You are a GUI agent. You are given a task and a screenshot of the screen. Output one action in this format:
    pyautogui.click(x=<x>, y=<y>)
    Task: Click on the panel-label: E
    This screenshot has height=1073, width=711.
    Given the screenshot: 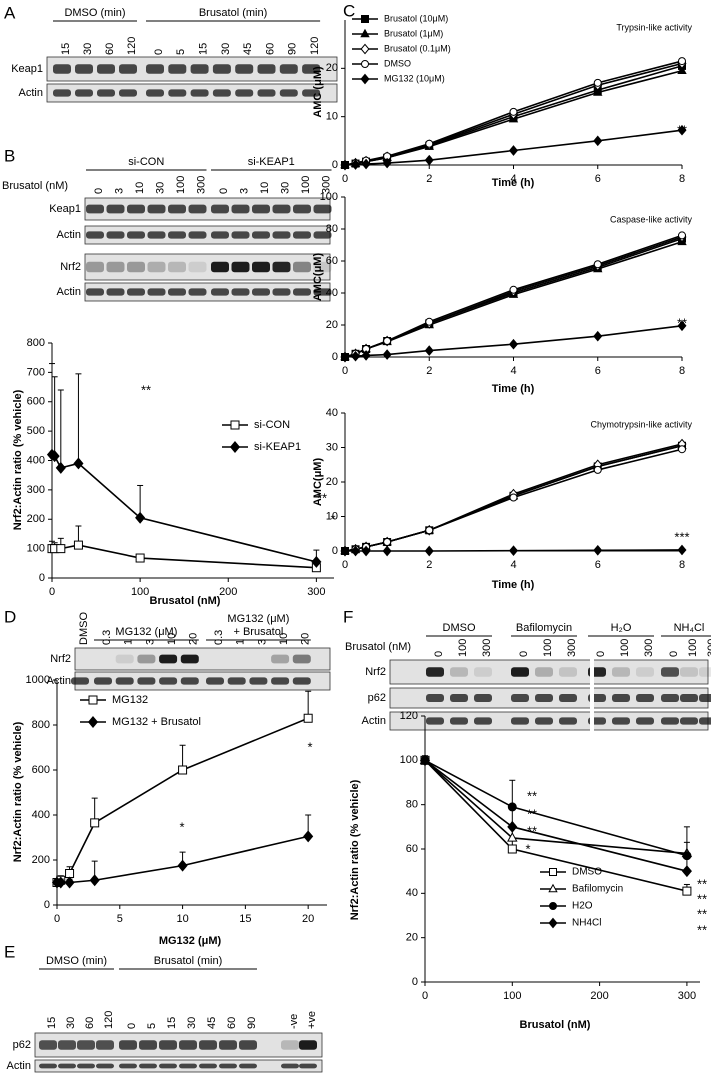 What is the action you would take?
    pyautogui.click(x=9, y=951)
    